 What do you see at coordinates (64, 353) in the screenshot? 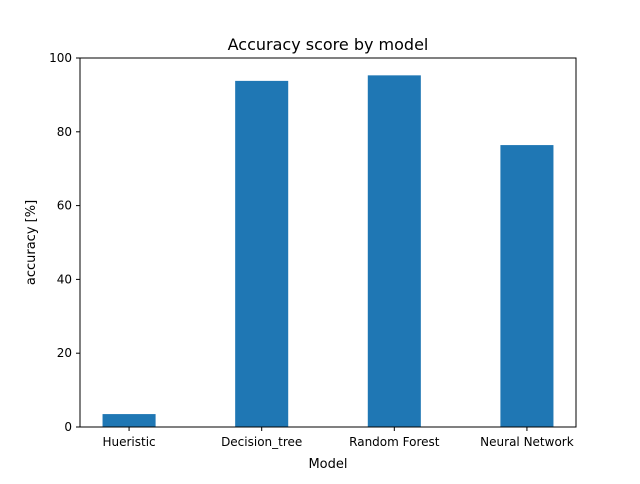
I see `y-tick-label: 20` at bounding box center [64, 353].